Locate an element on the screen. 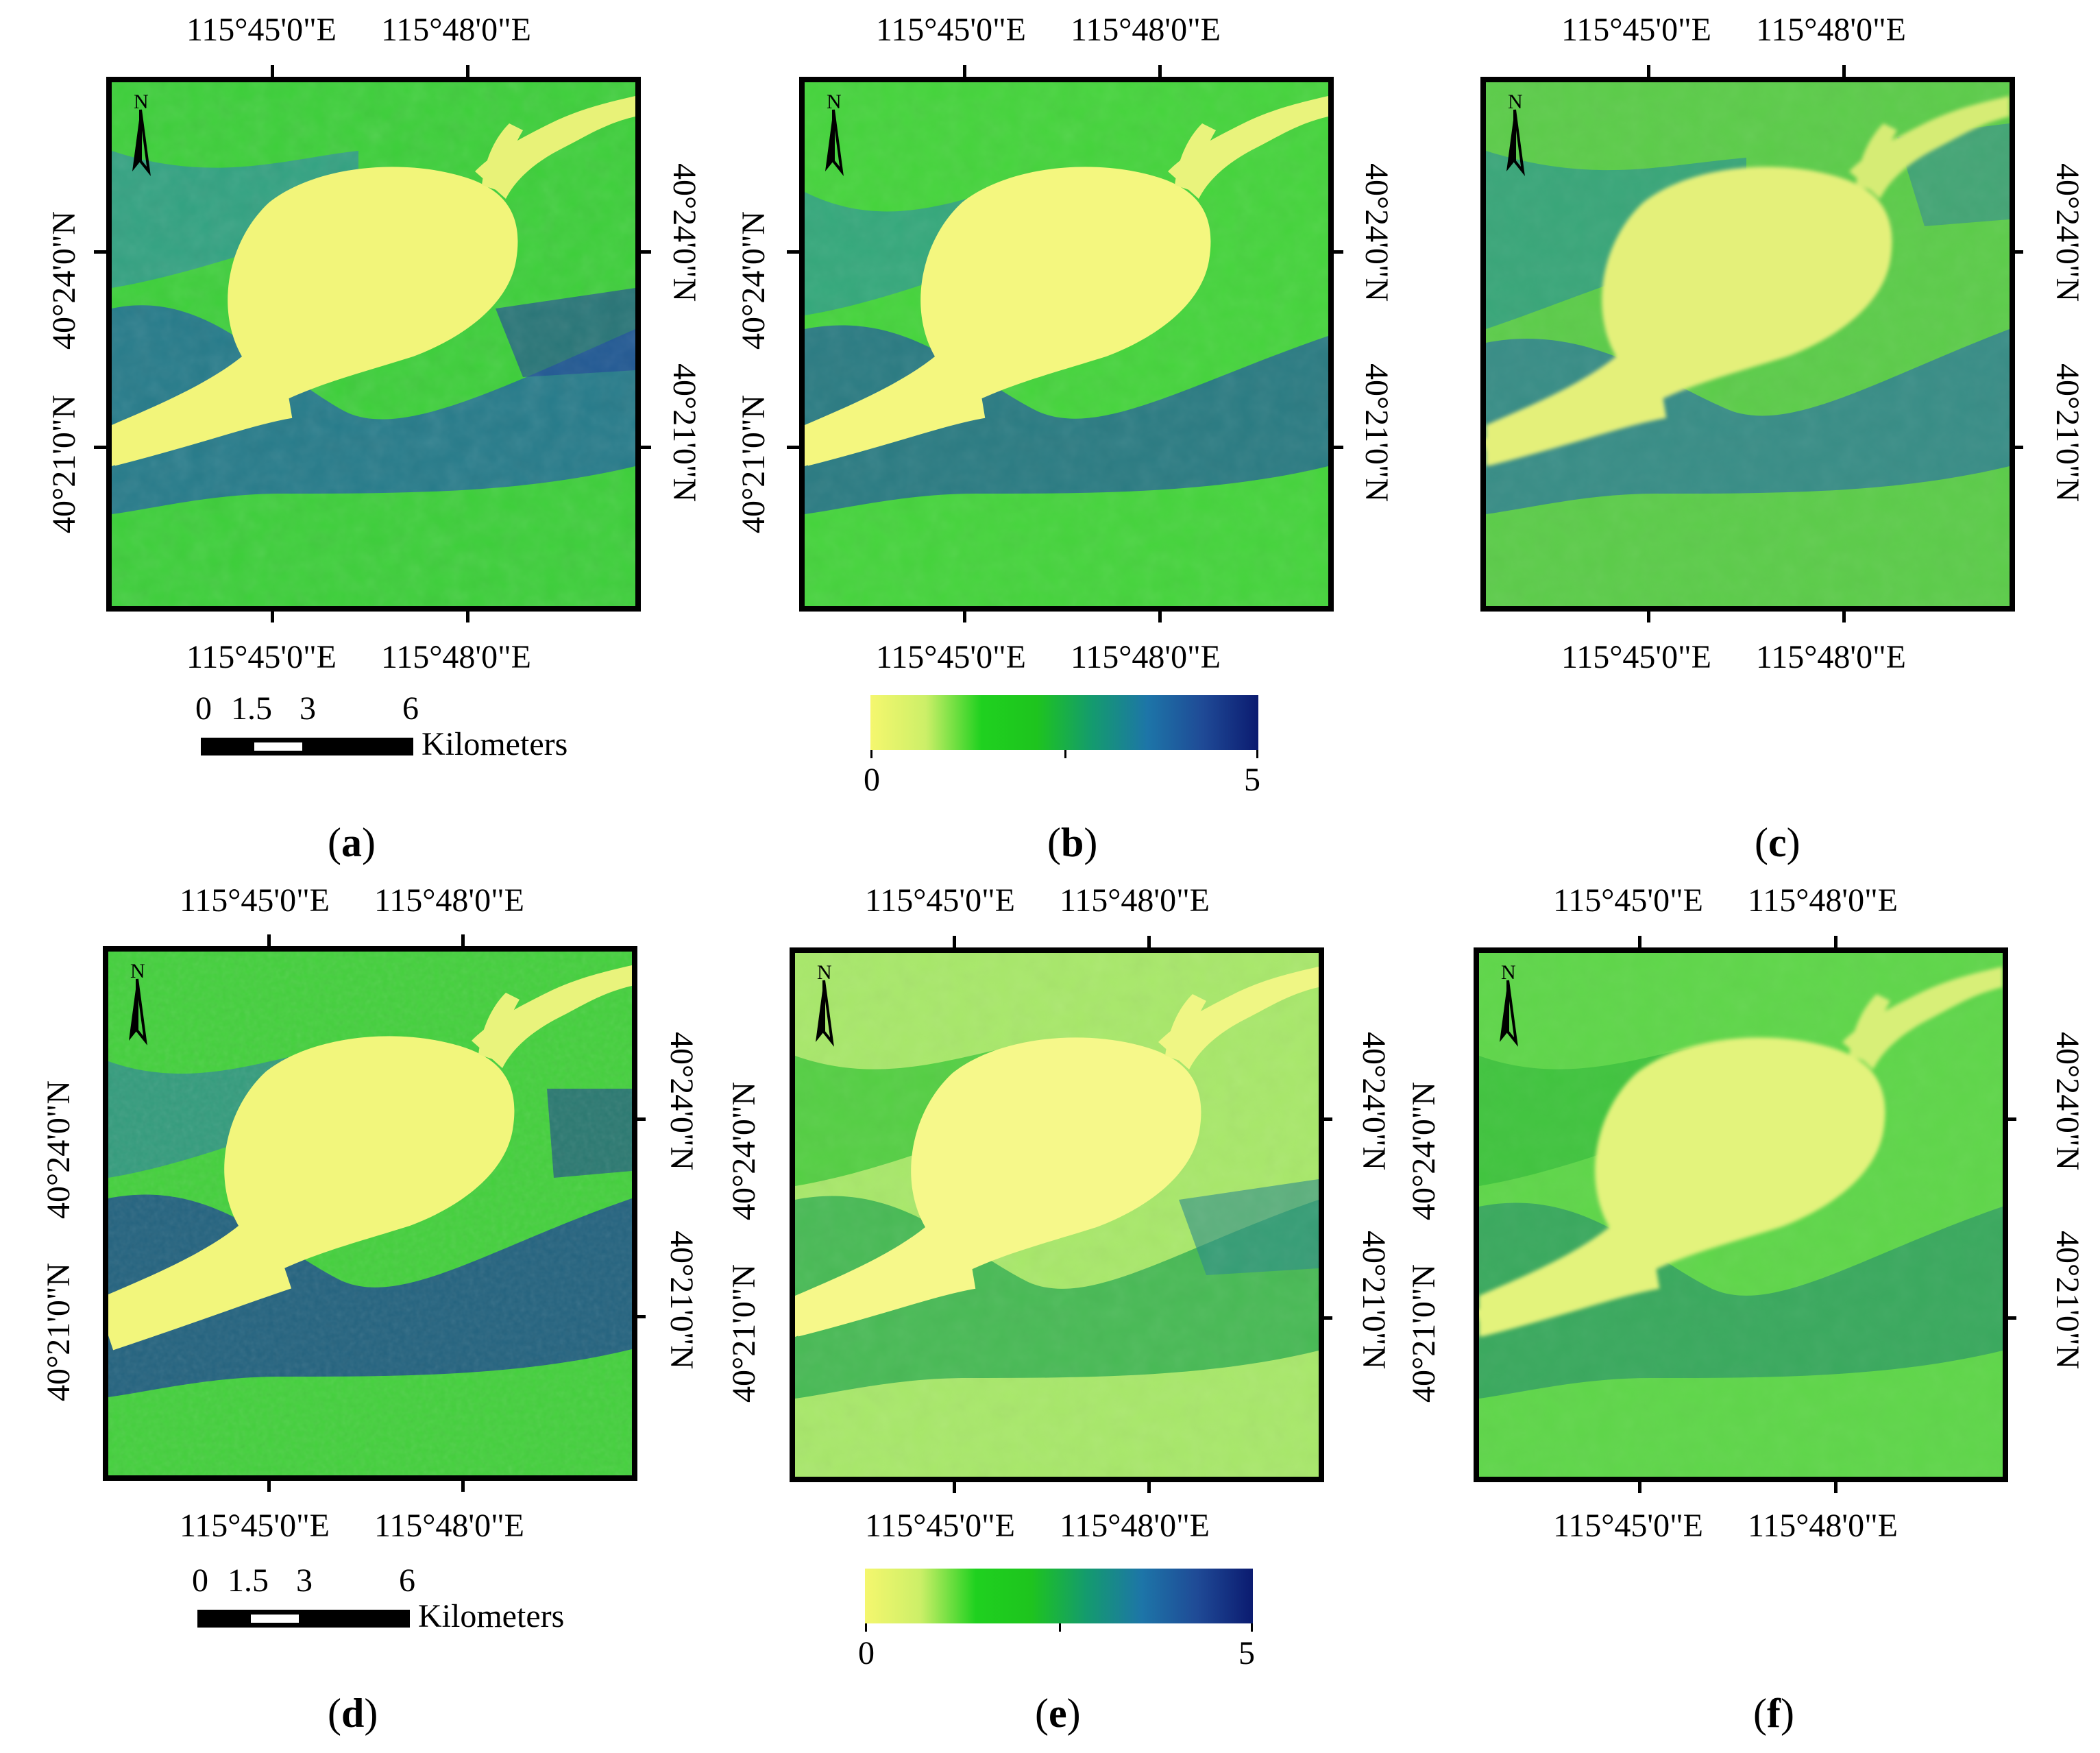  panel-caption-a: (a) is located at coordinates (352, 842).